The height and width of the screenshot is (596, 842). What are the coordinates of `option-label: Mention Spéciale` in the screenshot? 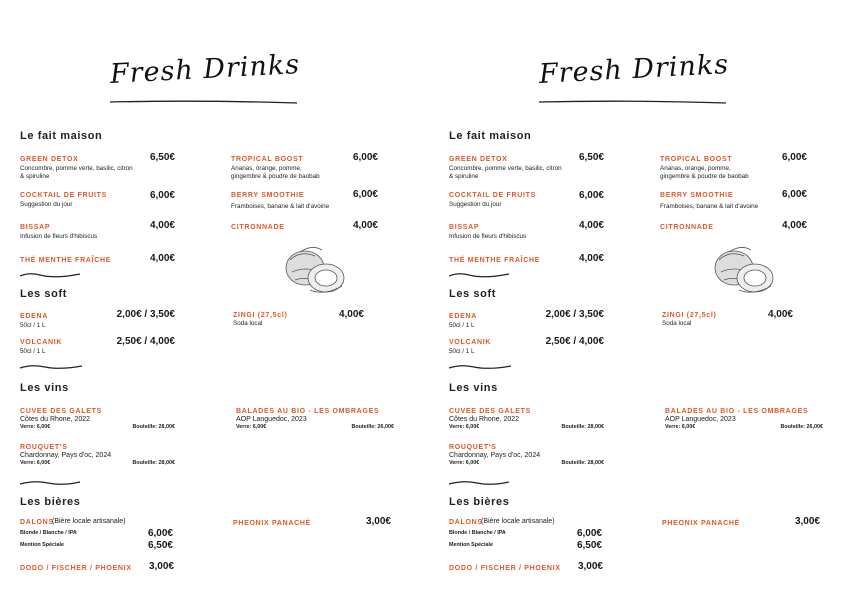 It's located at (471, 545).